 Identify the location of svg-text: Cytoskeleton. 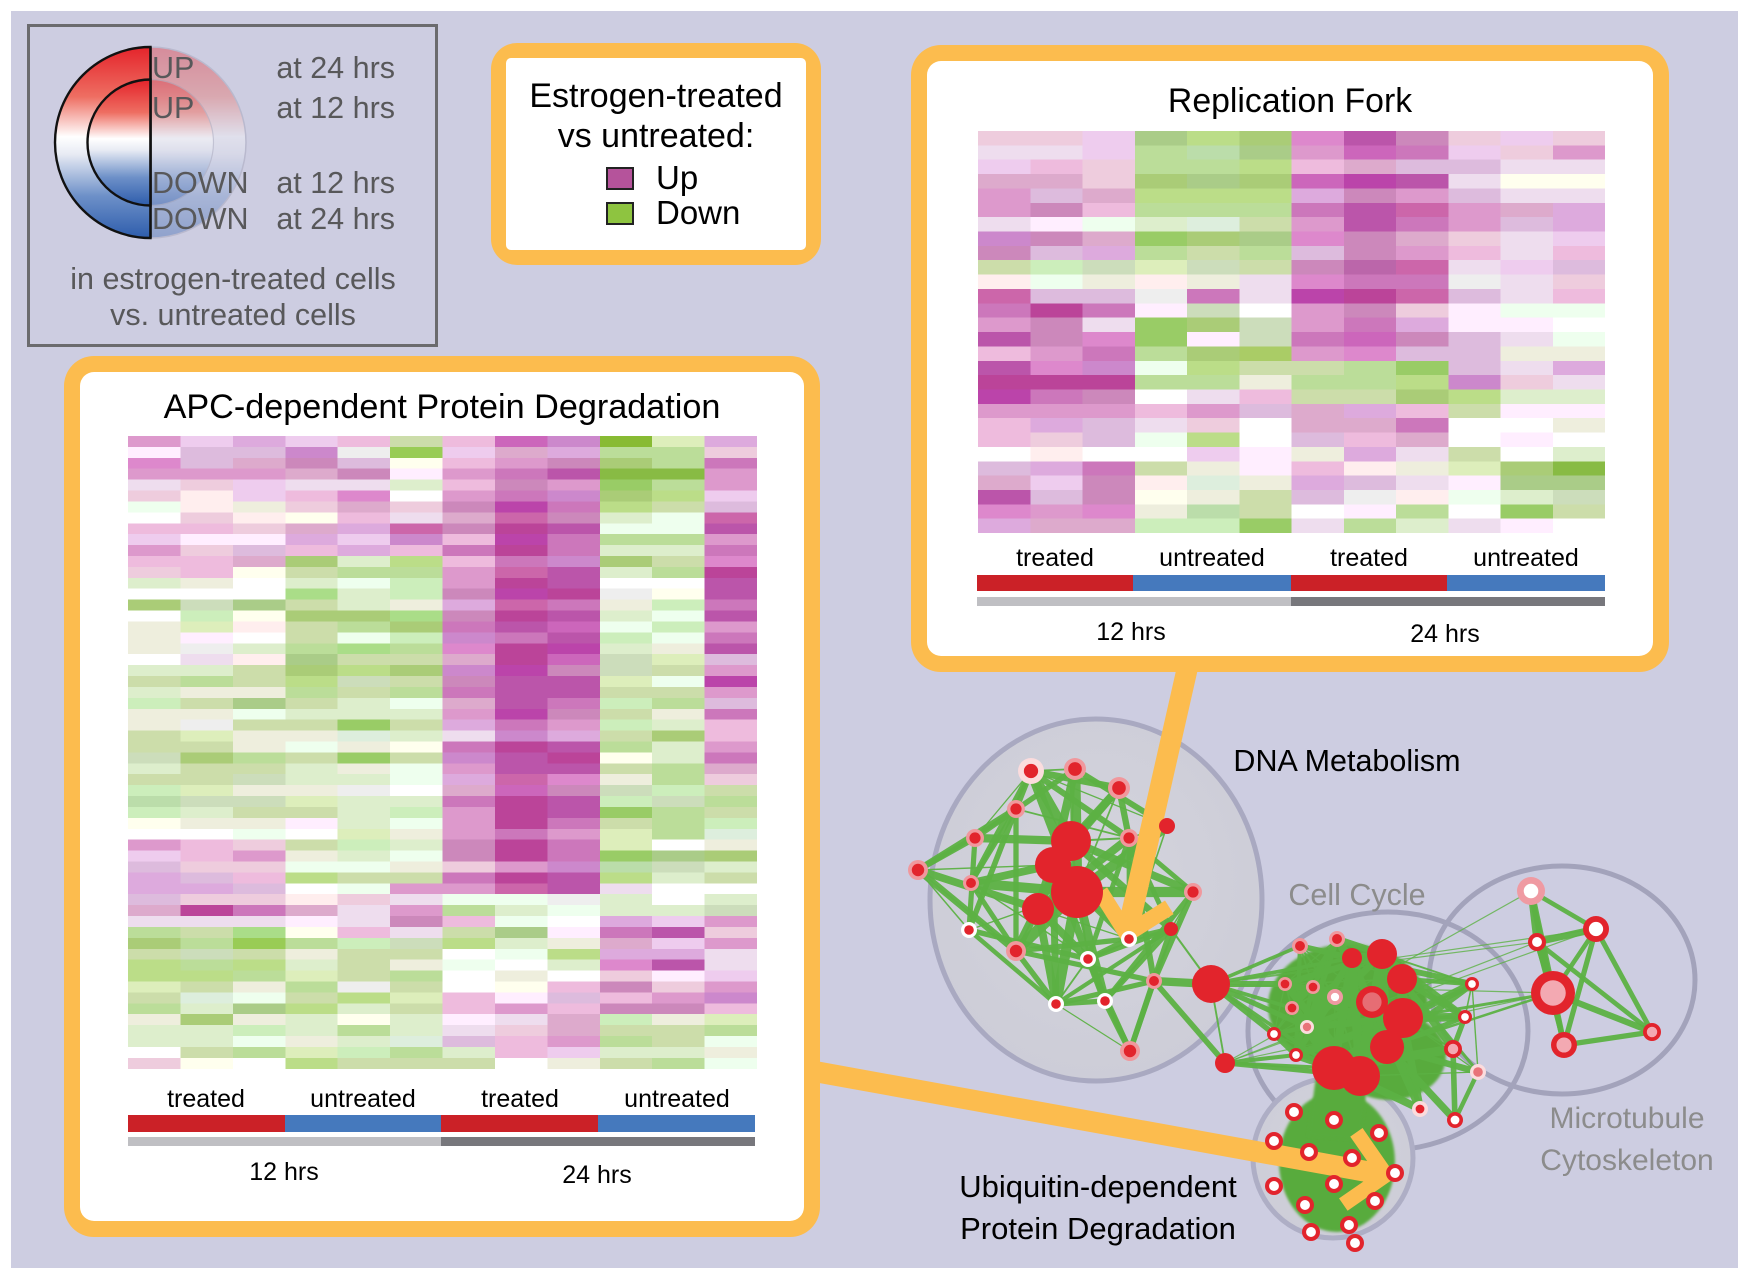
(1626, 1160).